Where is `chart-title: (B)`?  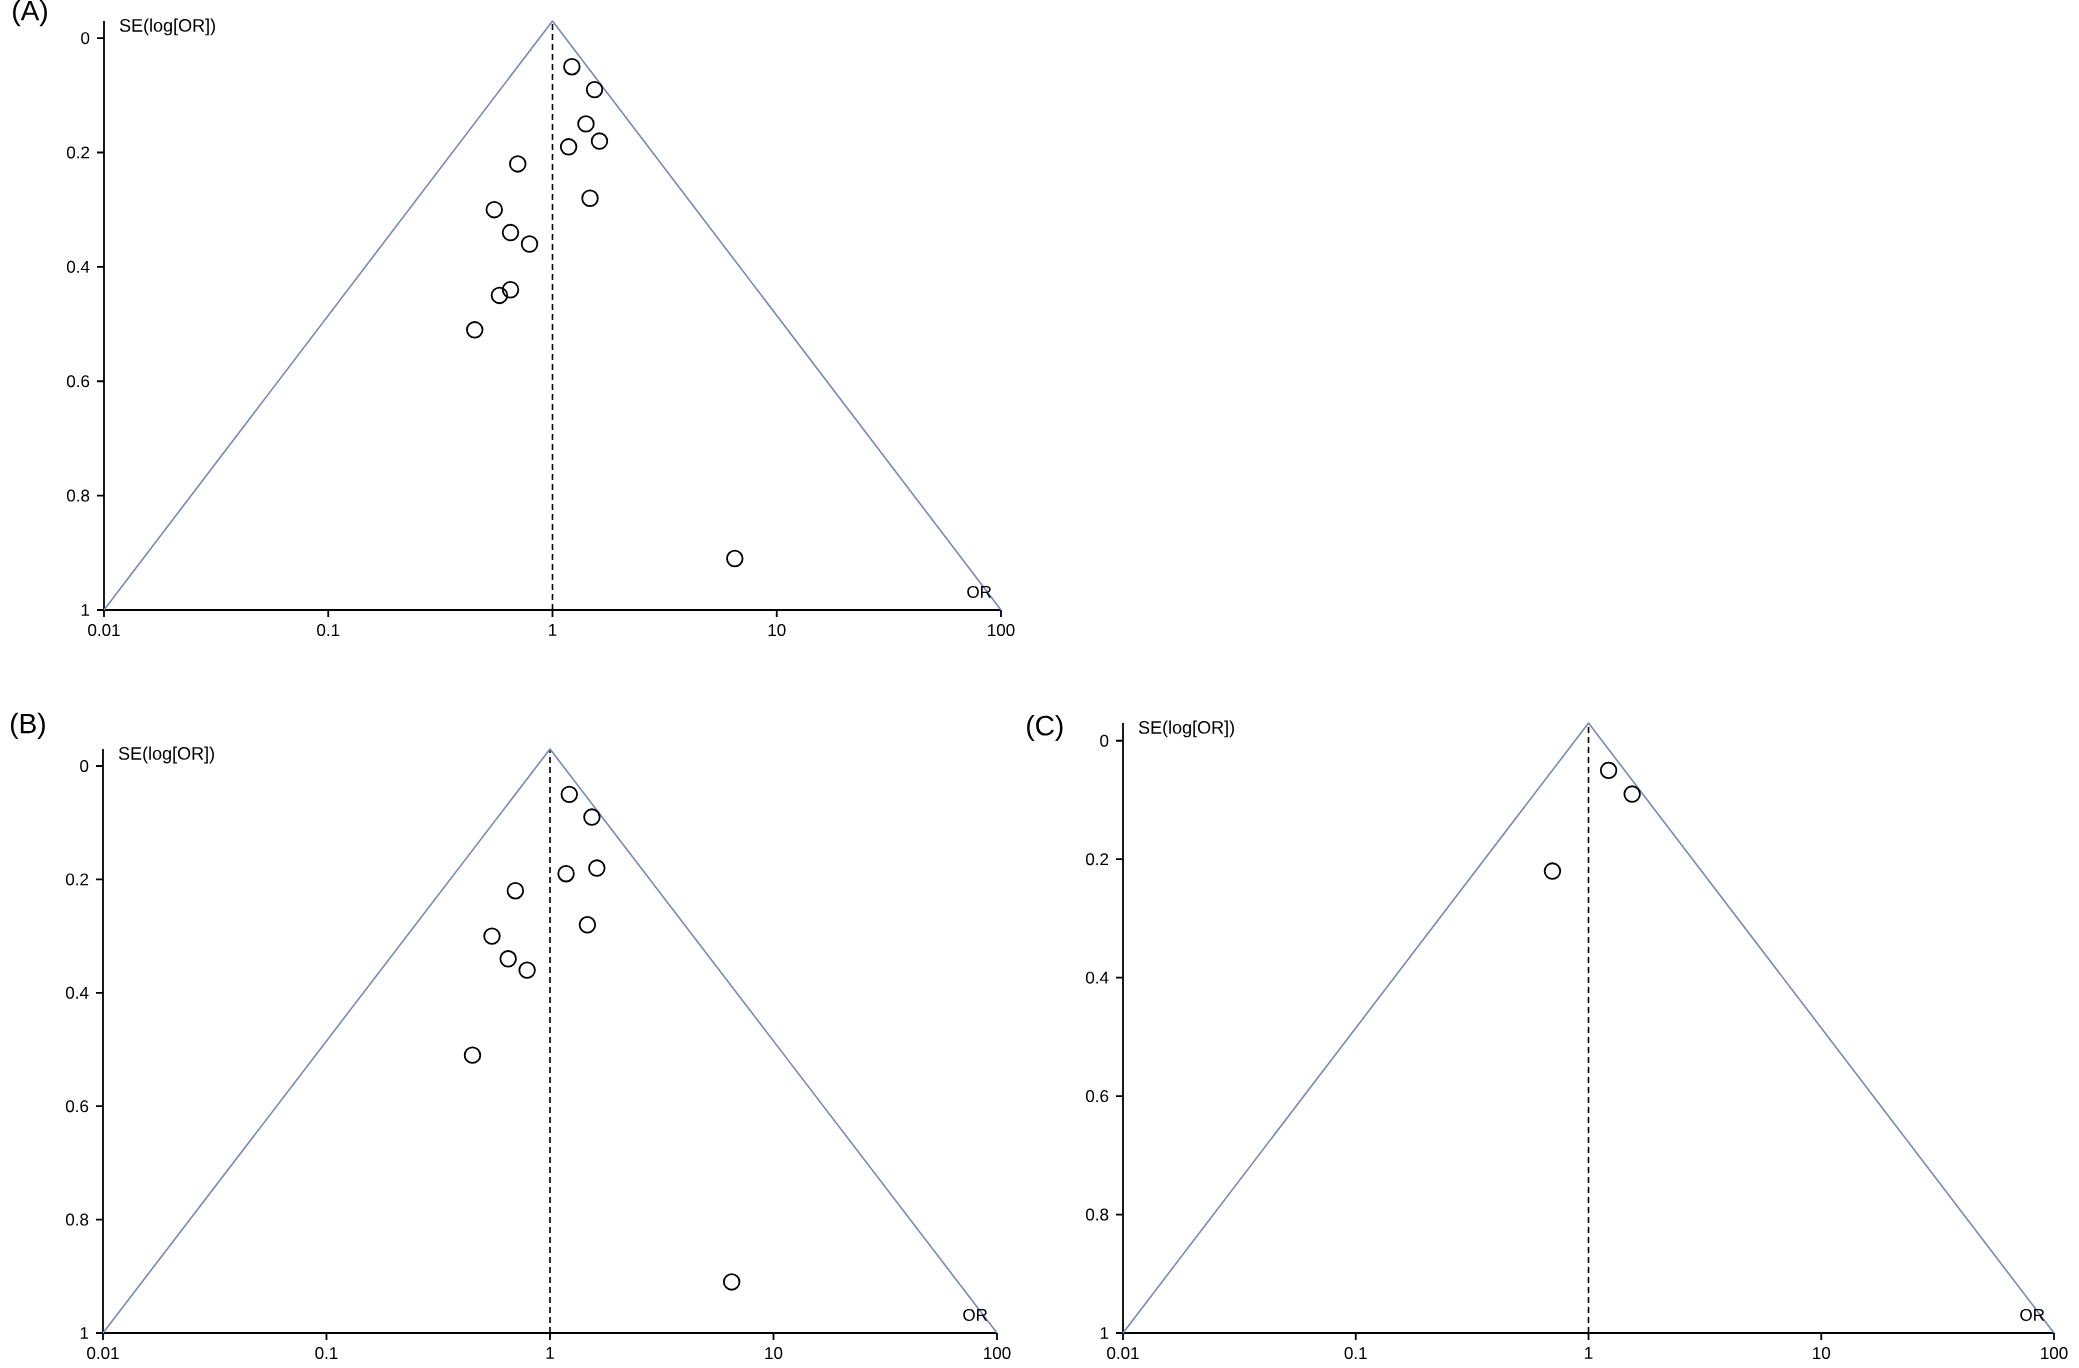
chart-title: (B) is located at coordinates (27, 725).